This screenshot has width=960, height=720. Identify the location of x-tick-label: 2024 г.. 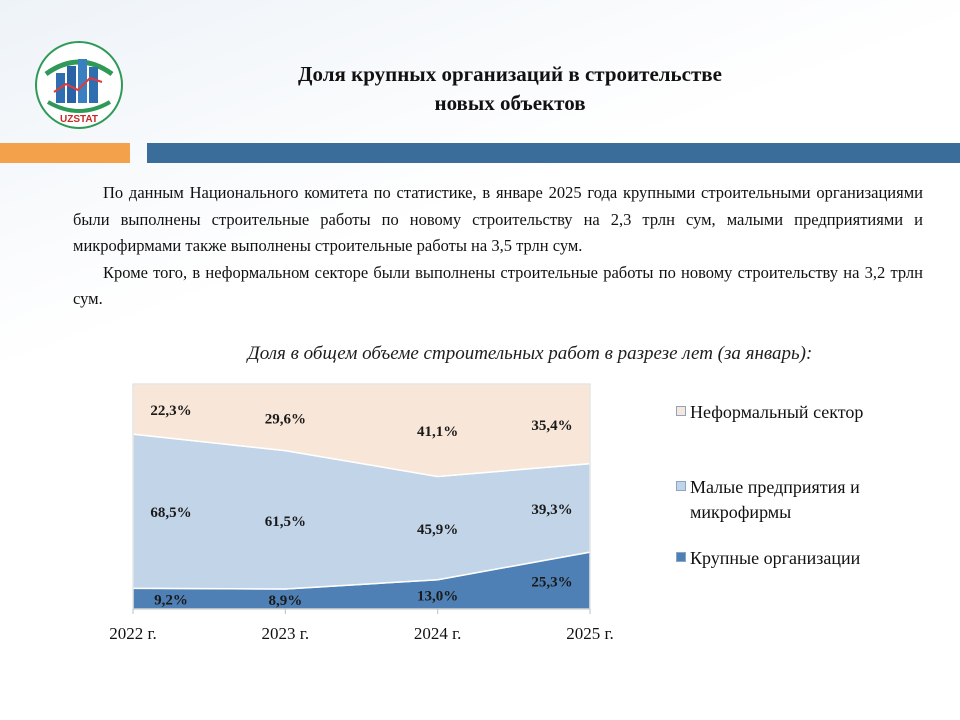
(438, 633).